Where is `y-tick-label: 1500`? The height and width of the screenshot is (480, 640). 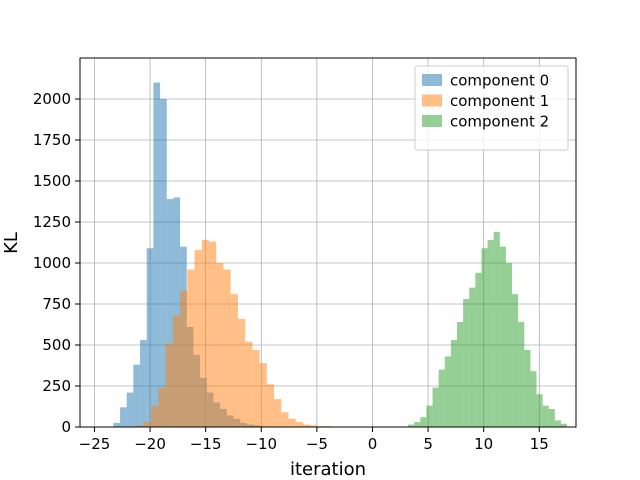
y-tick-label: 1500 is located at coordinates (52, 181).